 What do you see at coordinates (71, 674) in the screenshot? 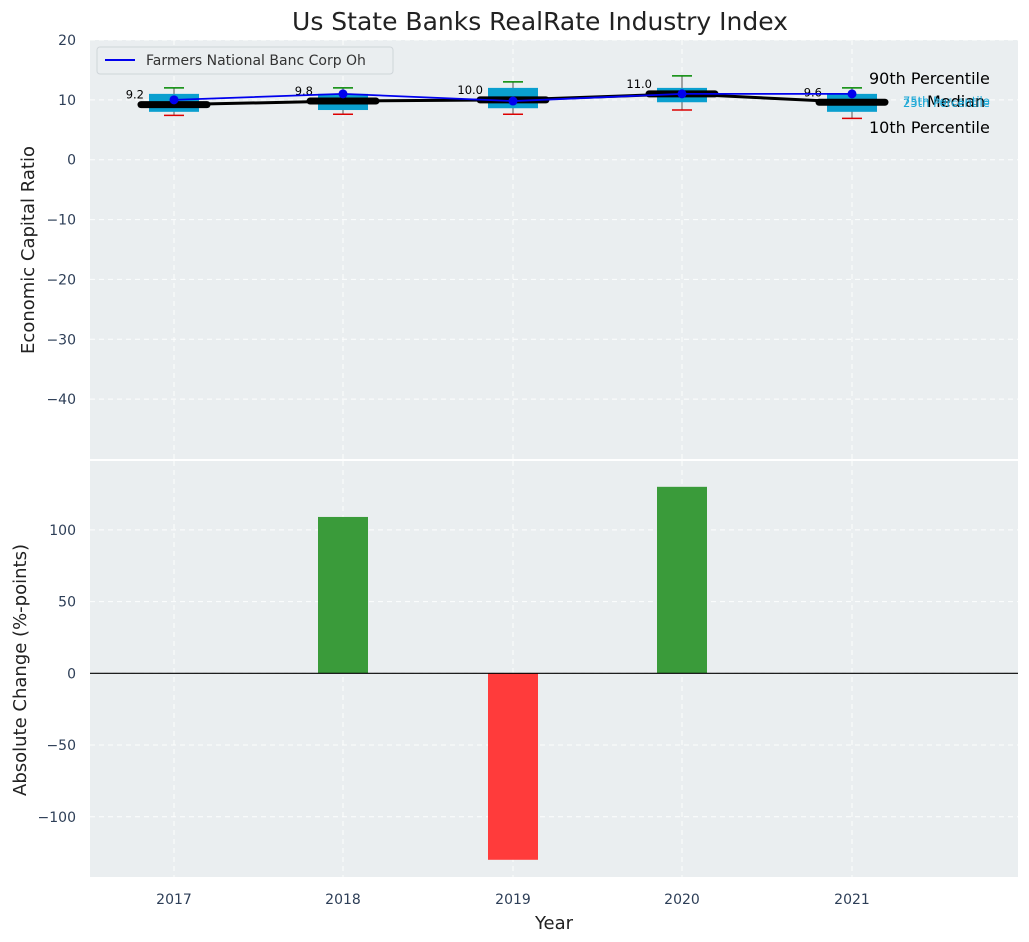
I see `bottom-y-tick-label: 0` at bounding box center [71, 674].